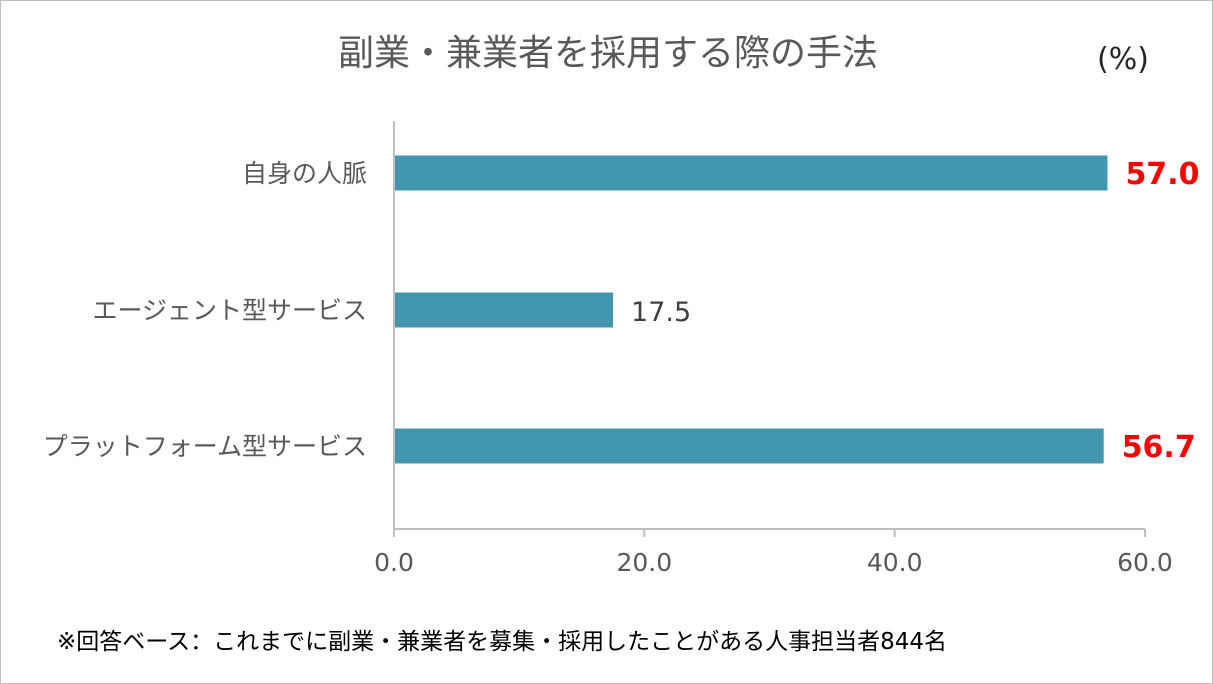 This screenshot has width=1213, height=684. I want to click on x-tick-label: 60.0, so click(1145, 562).